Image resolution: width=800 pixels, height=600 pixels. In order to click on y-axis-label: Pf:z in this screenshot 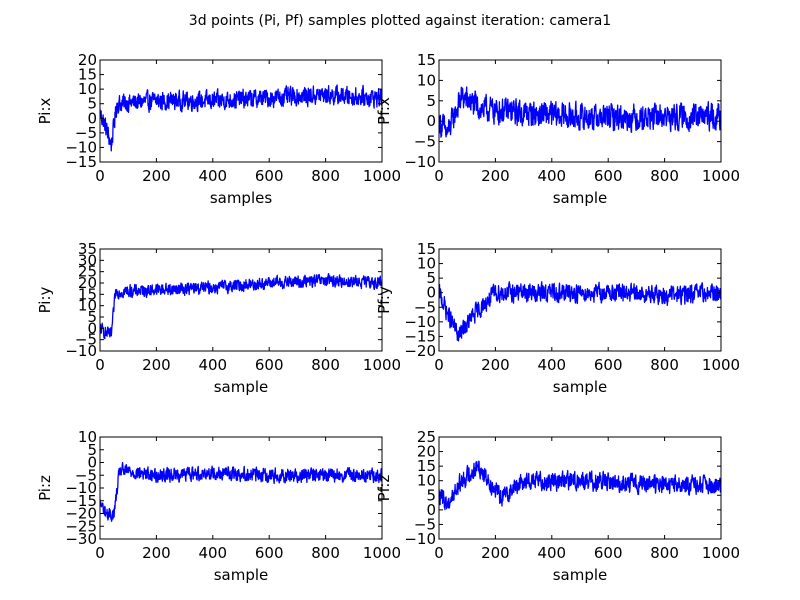, I will do `click(384, 488)`.